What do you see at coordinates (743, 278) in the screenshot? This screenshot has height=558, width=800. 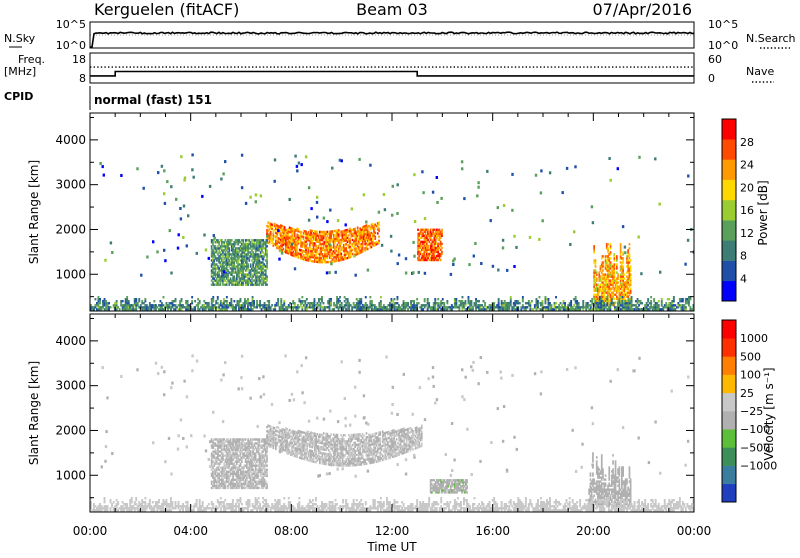 I see `colorbar-tick-label: 4` at bounding box center [743, 278].